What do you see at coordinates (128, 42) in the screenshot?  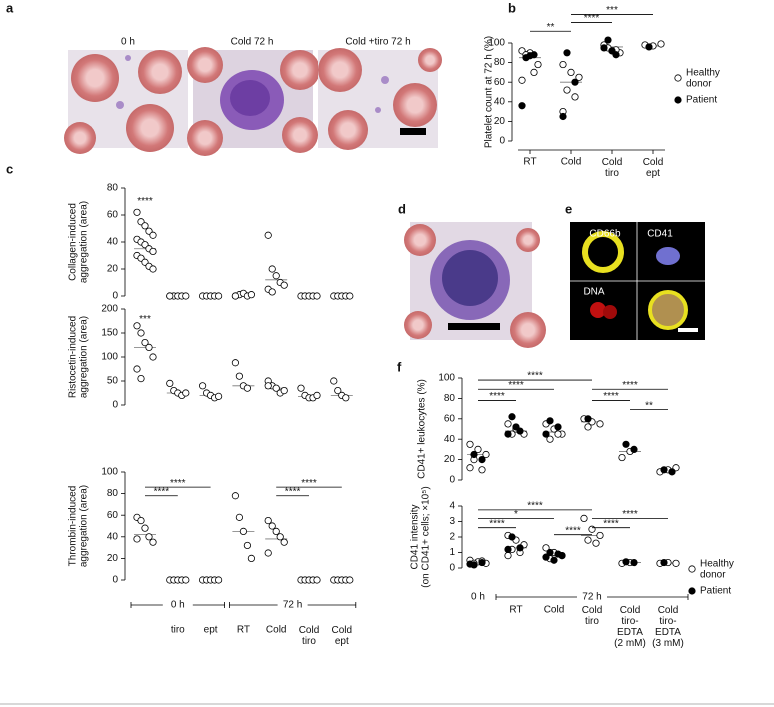 I see `image-caption: 0 h` at bounding box center [128, 42].